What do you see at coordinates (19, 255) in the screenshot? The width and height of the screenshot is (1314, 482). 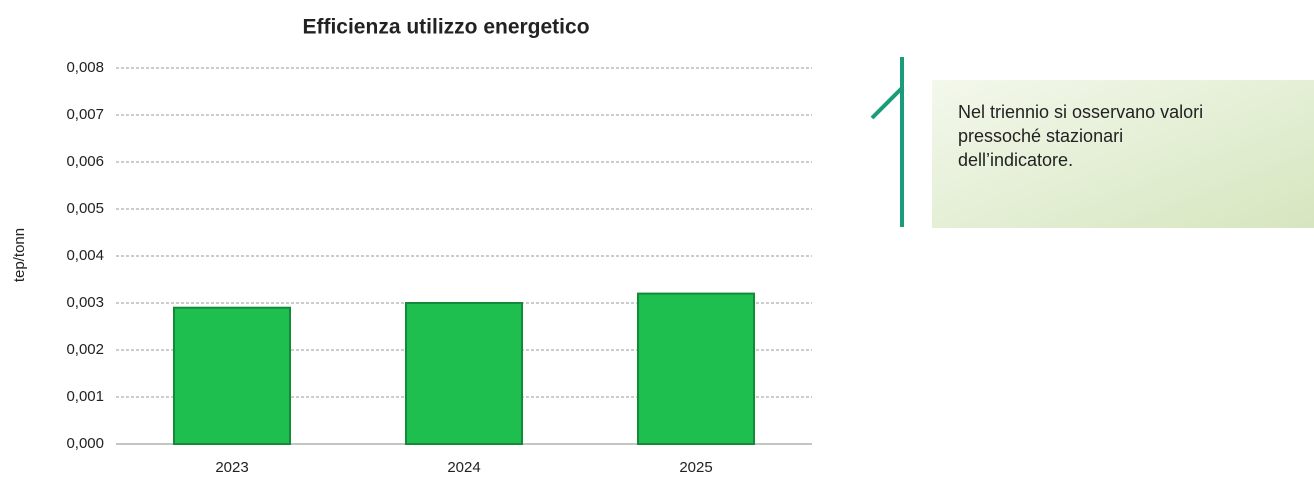 I see `y-axis-label: tep/tonn` at bounding box center [19, 255].